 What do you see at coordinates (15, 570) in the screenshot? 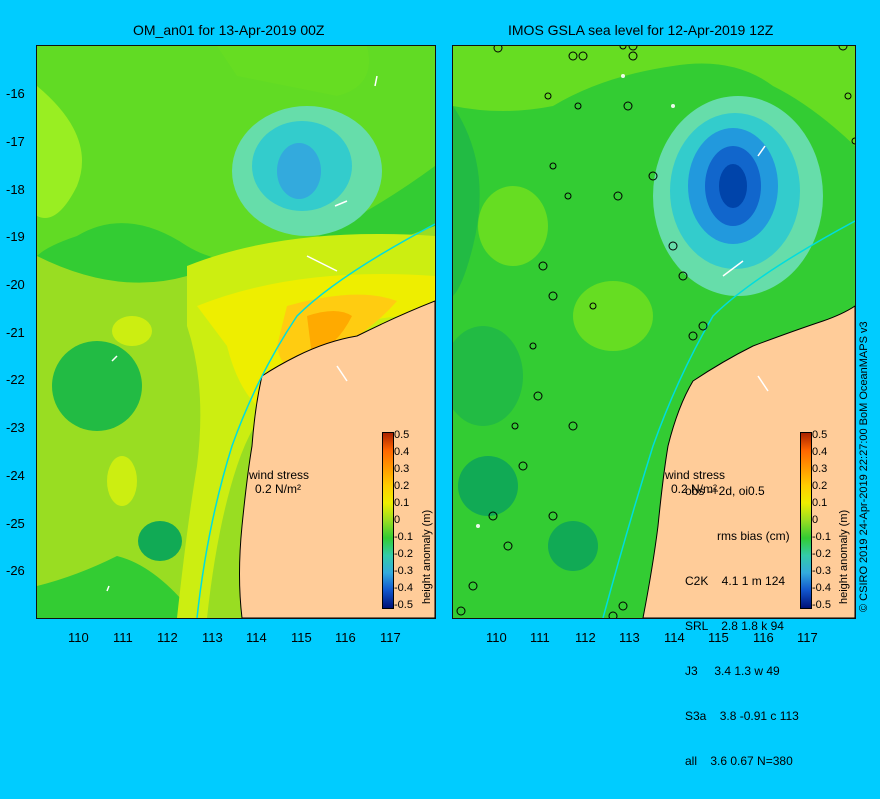
I see `lat-label: -26` at bounding box center [15, 570].